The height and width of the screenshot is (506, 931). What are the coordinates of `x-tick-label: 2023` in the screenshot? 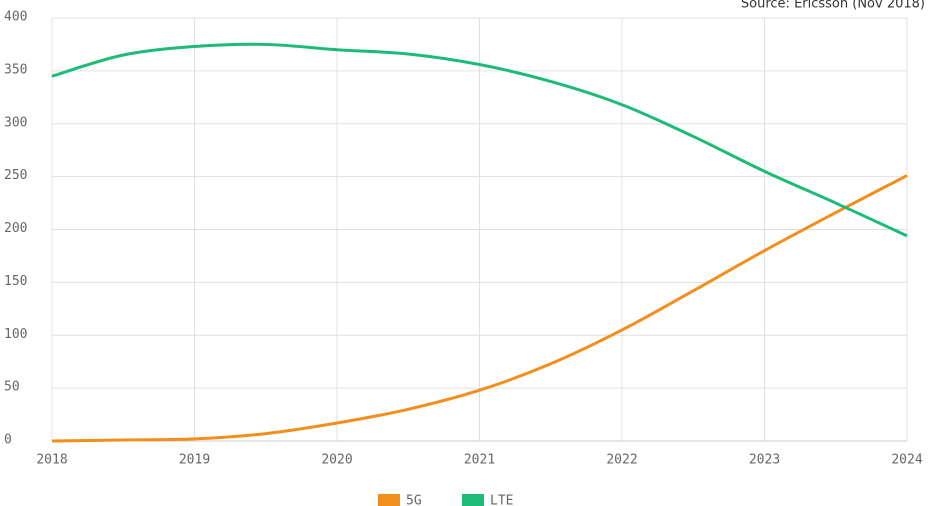 It's located at (764, 460).